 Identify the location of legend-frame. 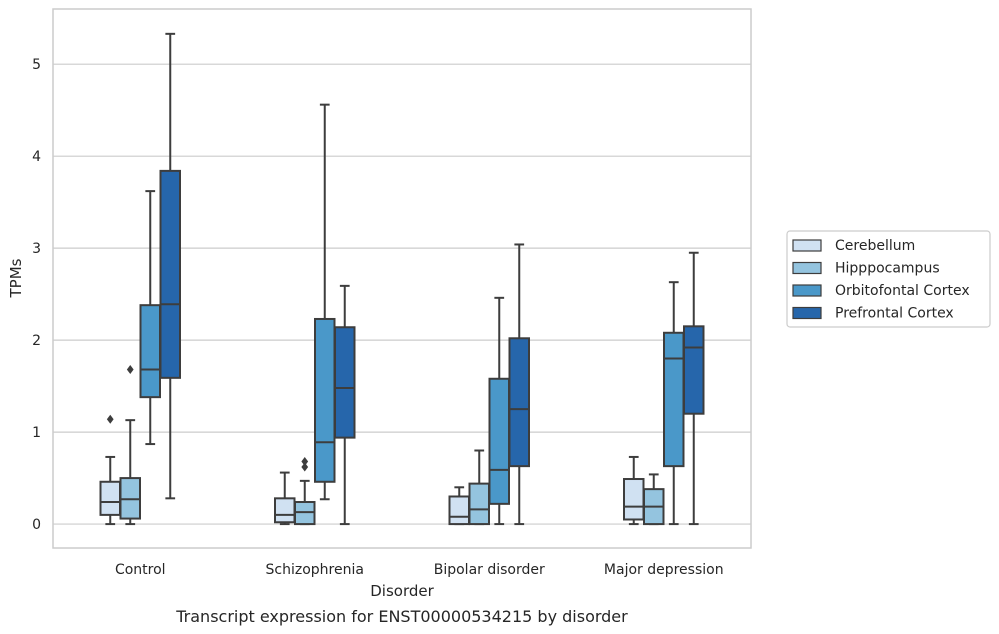
(888, 279).